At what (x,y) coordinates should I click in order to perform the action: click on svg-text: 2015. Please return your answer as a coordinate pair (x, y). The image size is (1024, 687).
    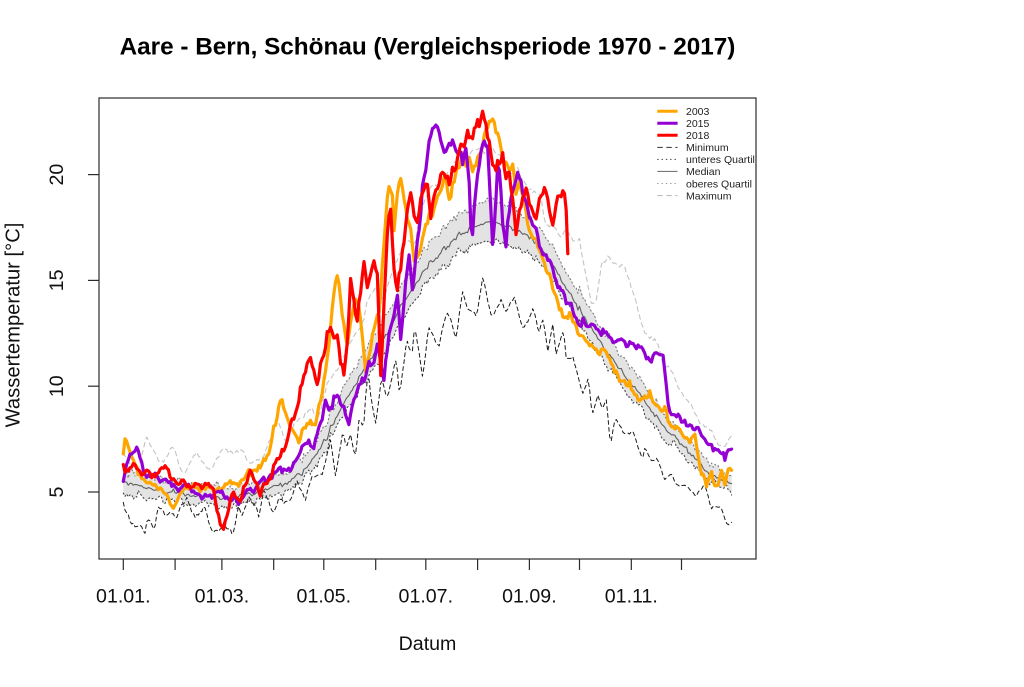
    Looking at the image, I should click on (698, 124).